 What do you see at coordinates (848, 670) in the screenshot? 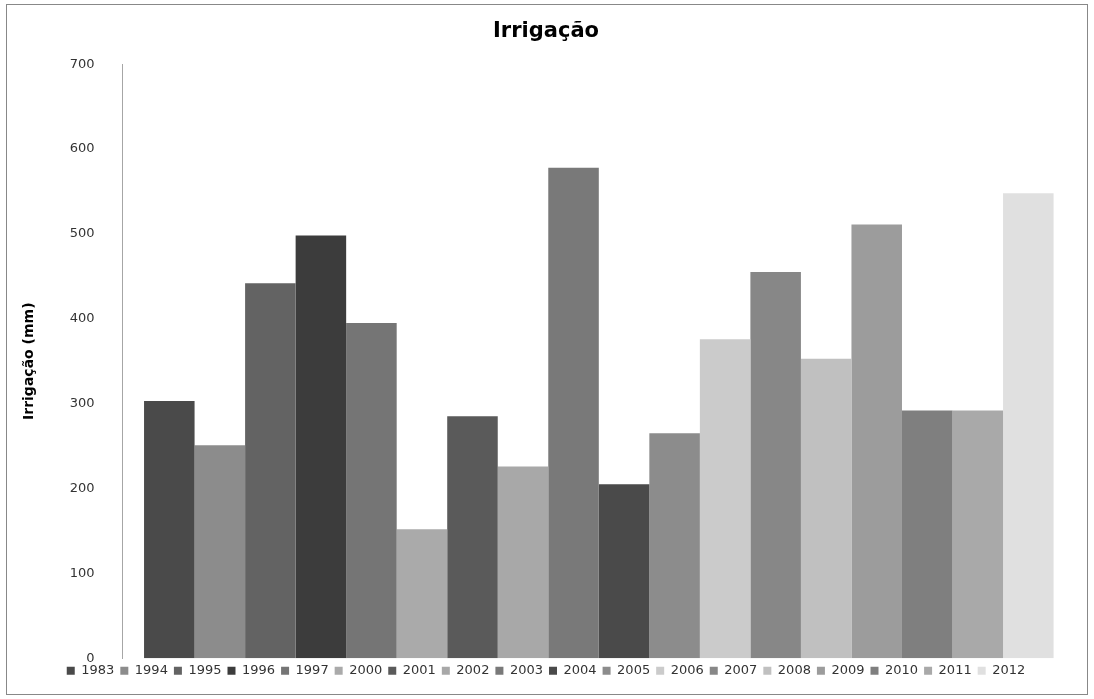
I see `legend-label: 2009` at bounding box center [848, 670].